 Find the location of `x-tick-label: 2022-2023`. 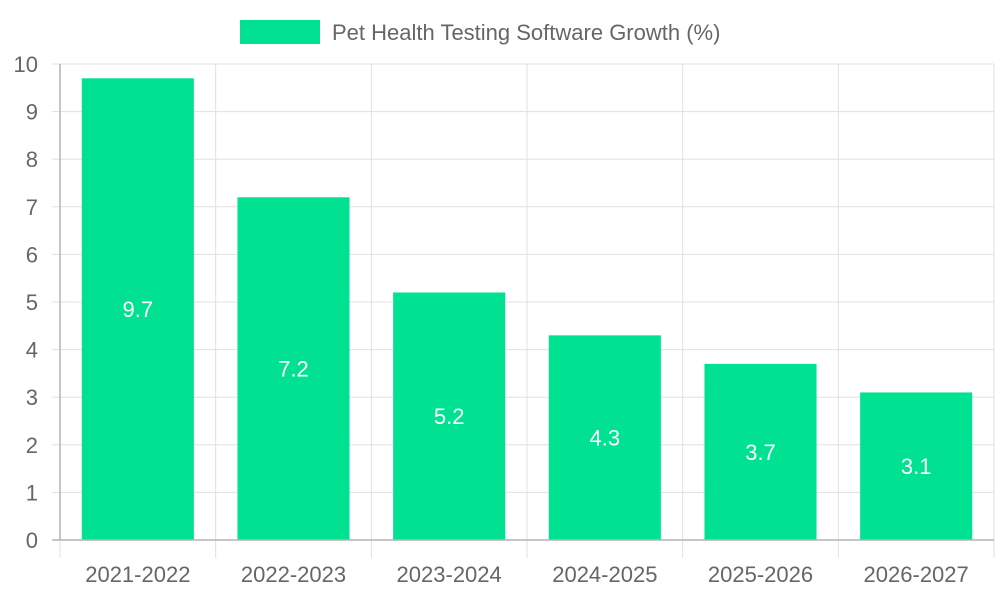

x-tick-label: 2022-2023 is located at coordinates (293, 574).